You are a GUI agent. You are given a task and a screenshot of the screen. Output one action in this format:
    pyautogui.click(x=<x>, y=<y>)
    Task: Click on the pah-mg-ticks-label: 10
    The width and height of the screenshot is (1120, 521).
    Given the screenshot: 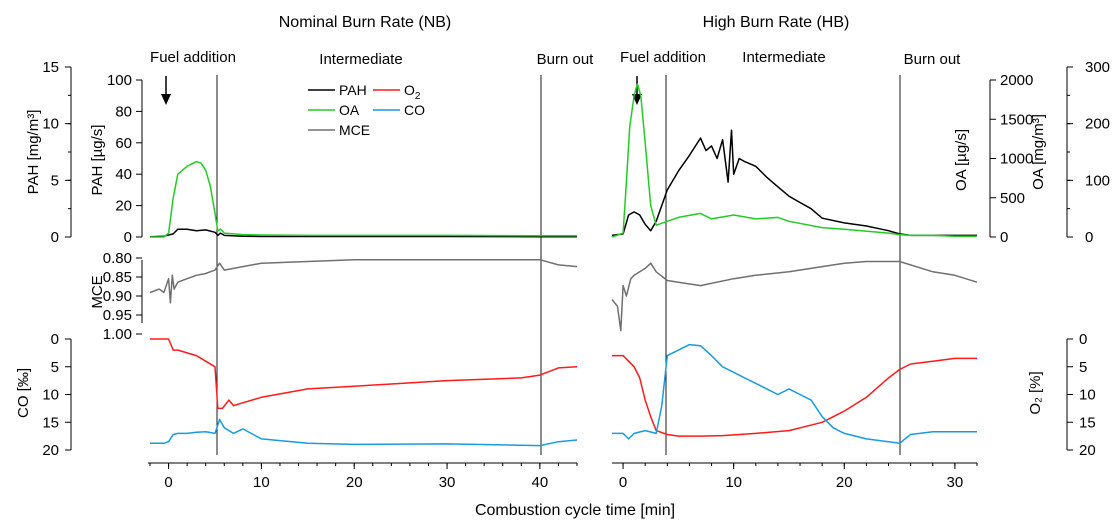 What is the action you would take?
    pyautogui.click(x=50, y=124)
    